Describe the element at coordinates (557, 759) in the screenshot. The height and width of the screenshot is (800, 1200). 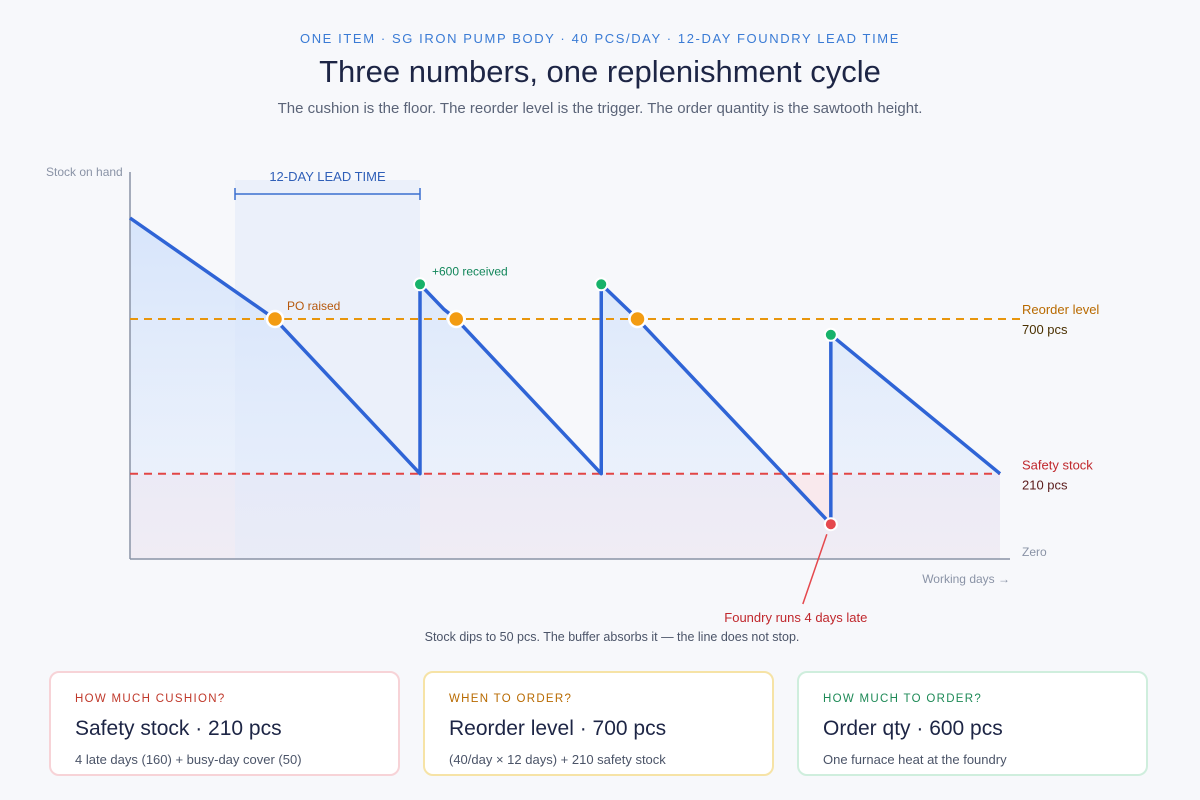
I see `card-detail: (40/day × 12 days) + 210 safety stock` at that location.